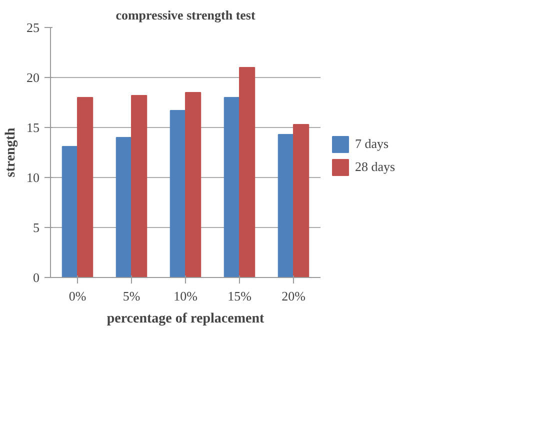  What do you see at coordinates (185, 319) in the screenshot?
I see `x-axis-title: percentage of replacement` at bounding box center [185, 319].